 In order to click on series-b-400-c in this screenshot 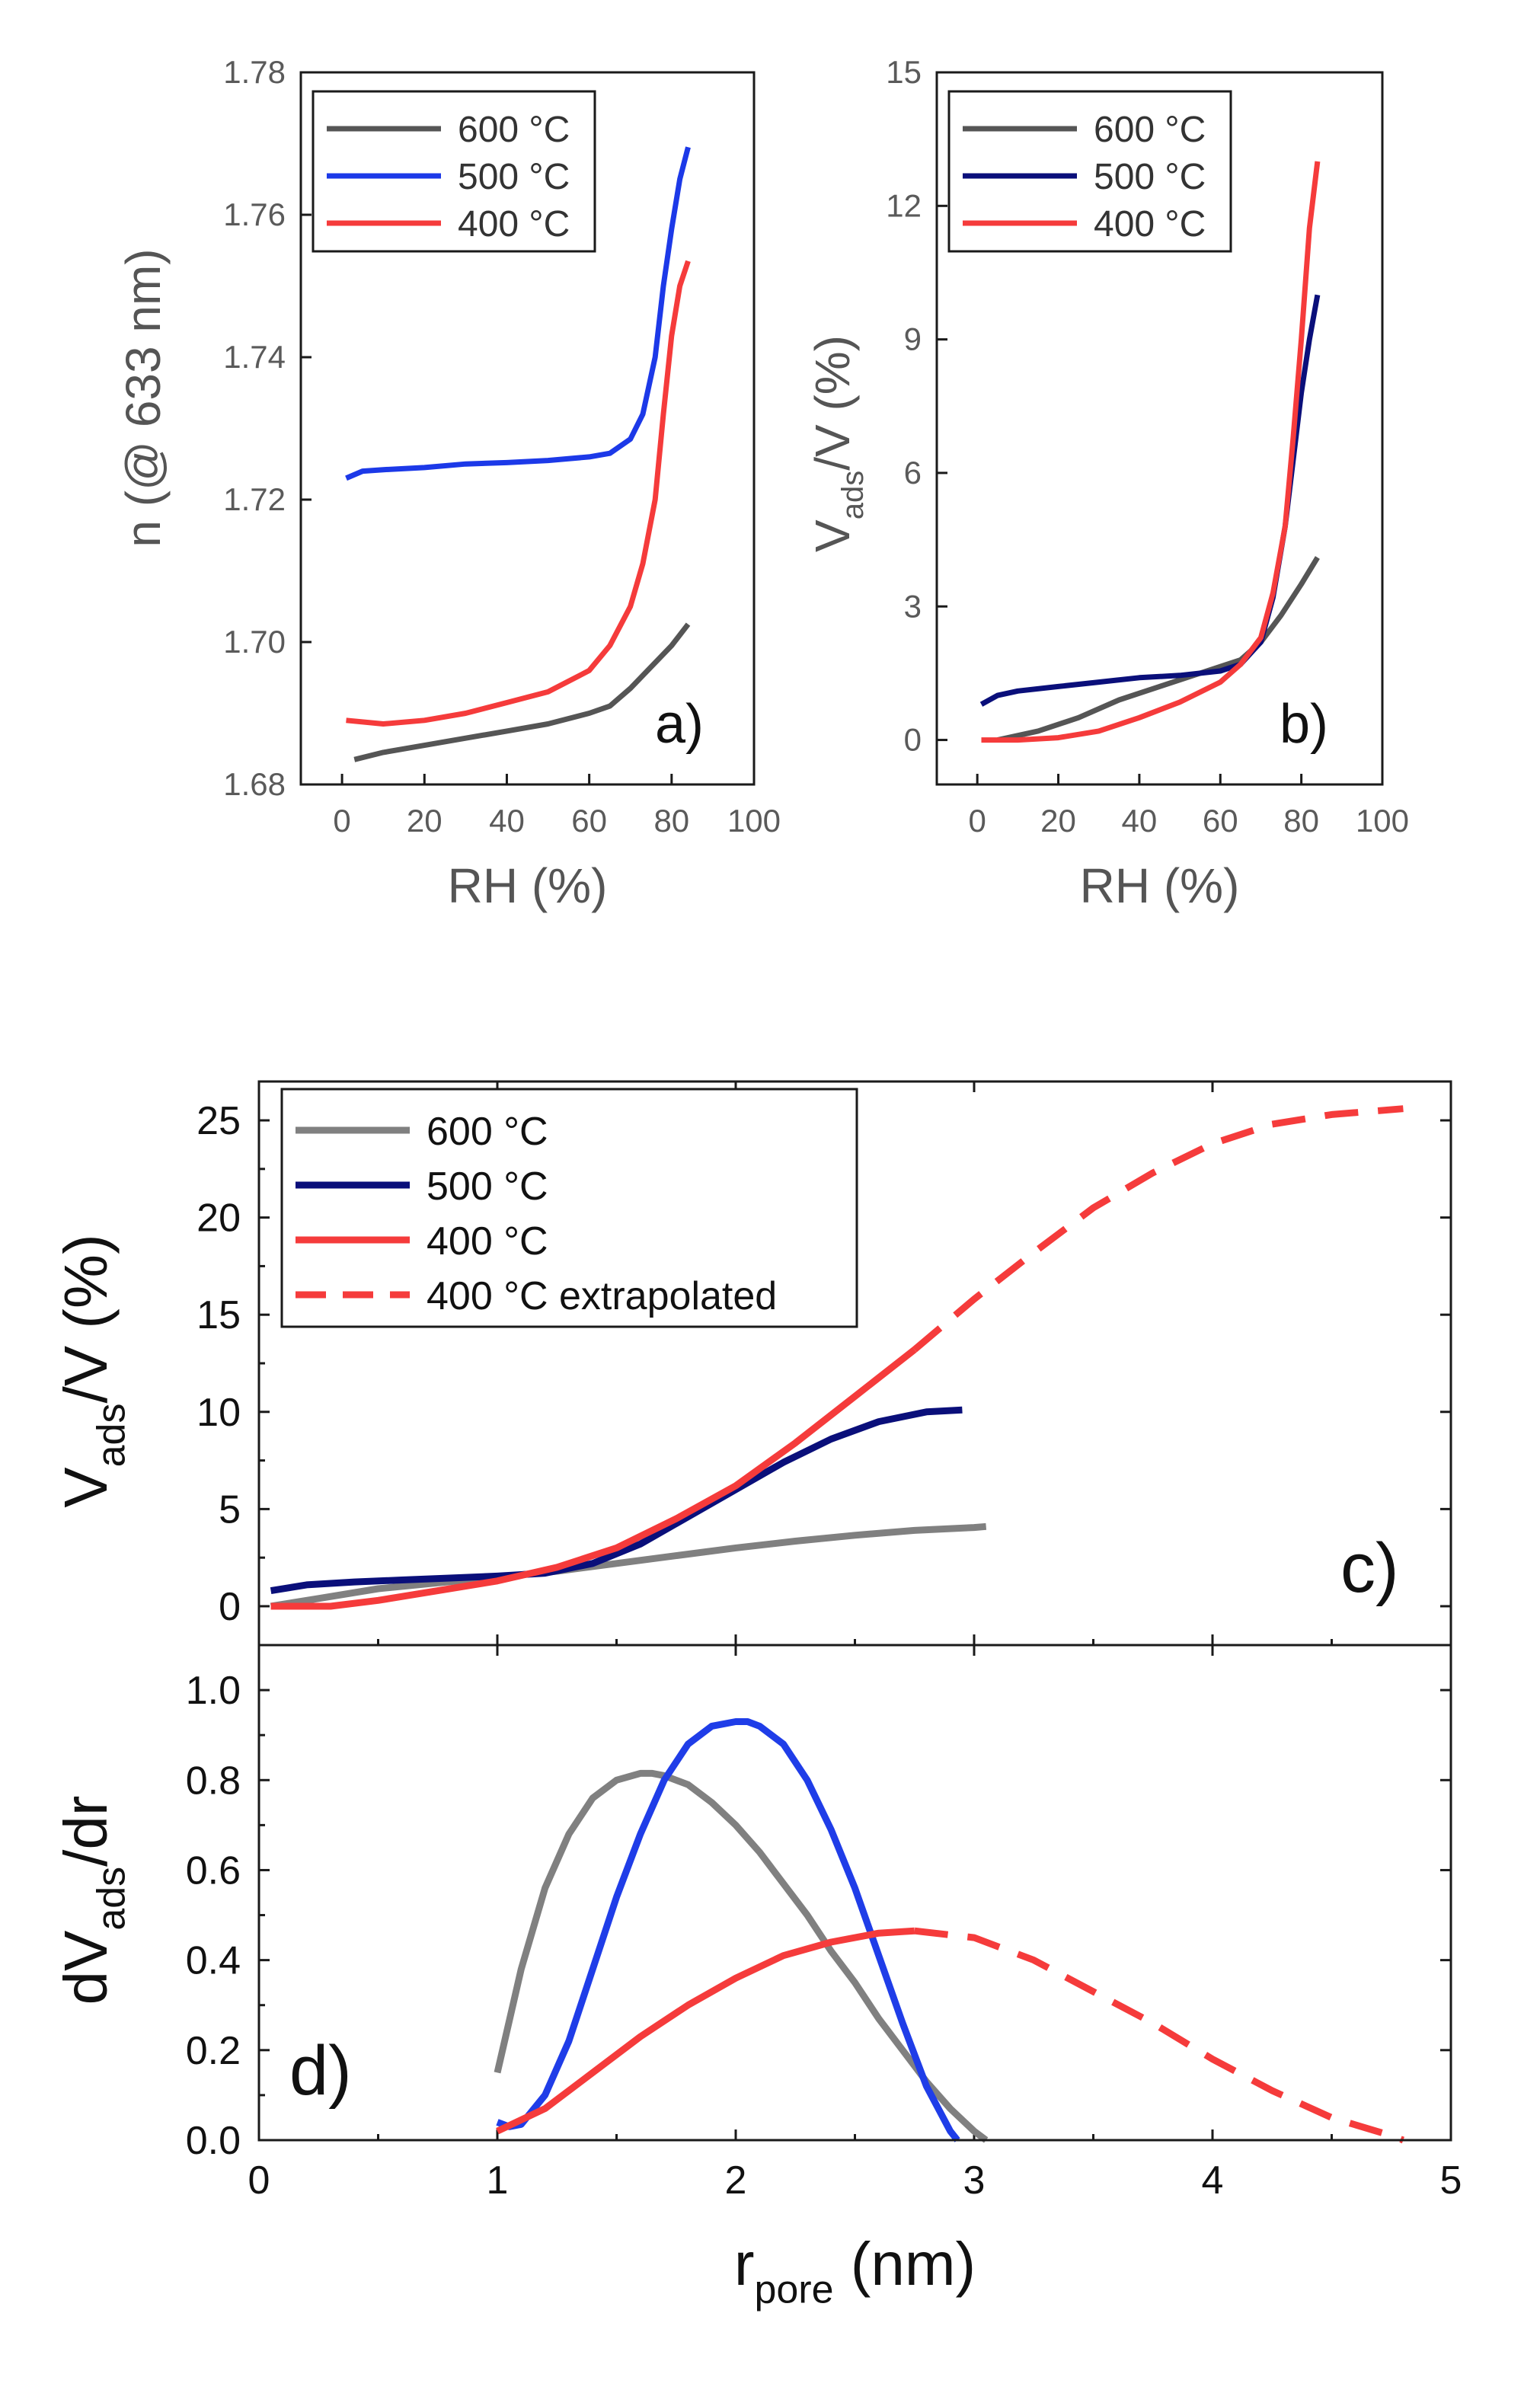, I will do `click(1151, 452)`.